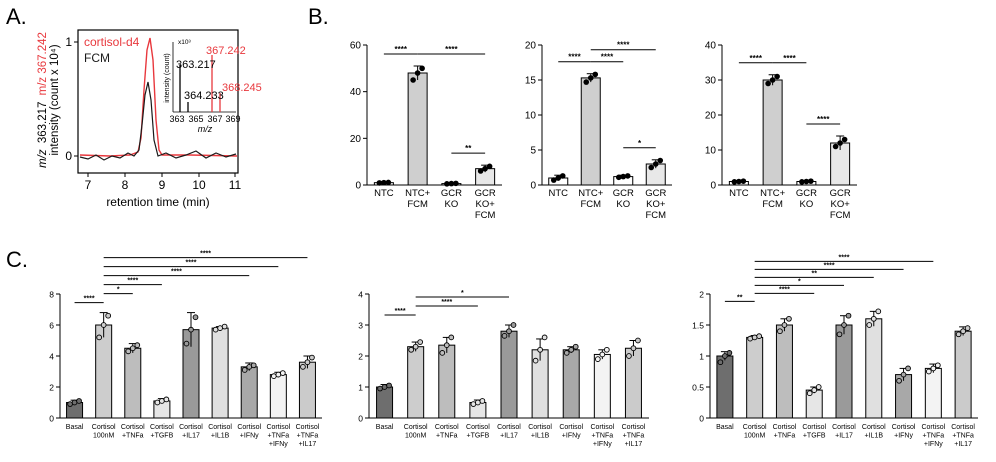 The height and width of the screenshot is (462, 996). I want to click on inset-peak-label: 364.233, so click(204, 96).